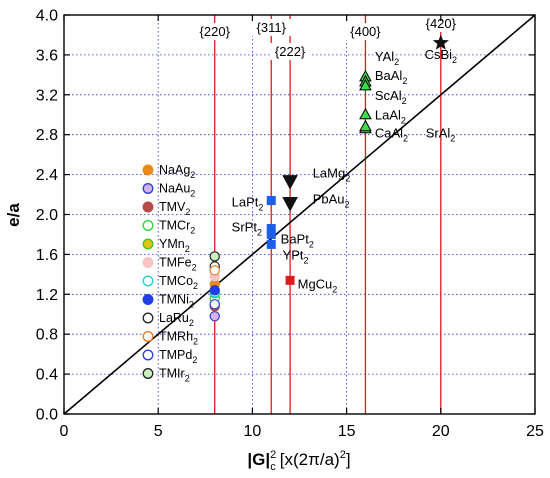 This screenshot has height=478, width=550. What do you see at coordinates (178, 264) in the screenshot?
I see `legend-label: TMFe2` at bounding box center [178, 264].